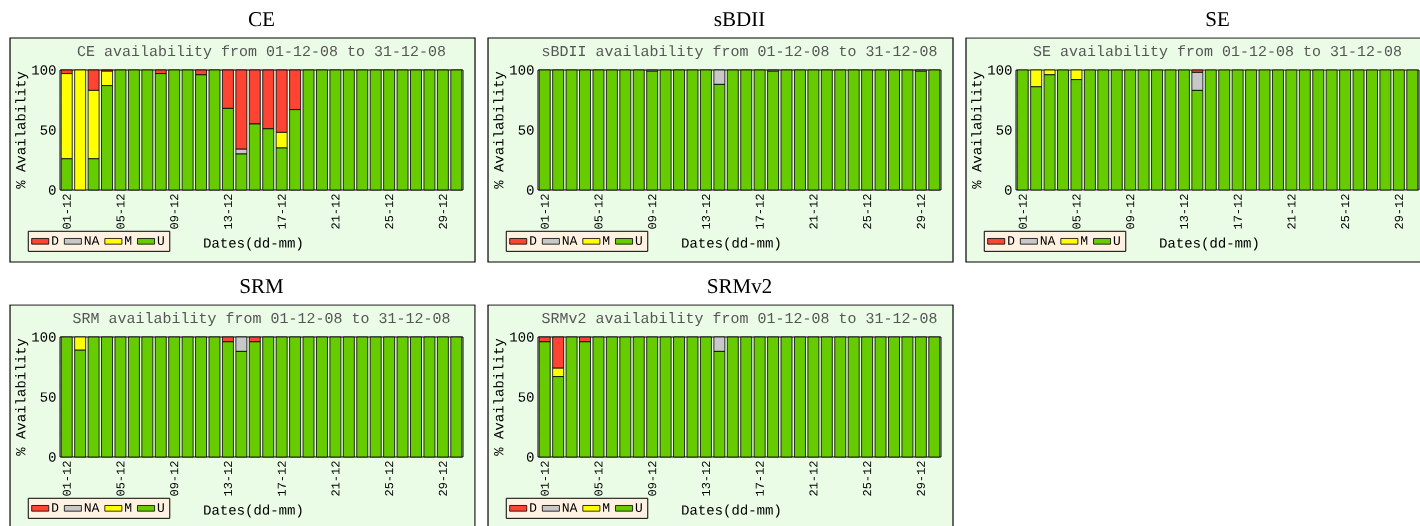 This screenshot has width=1420, height=526. What do you see at coordinates (261, 52) in the screenshot?
I see `chart-subtitle: CE availability from 01-12-08 to 31-12-08` at bounding box center [261, 52].